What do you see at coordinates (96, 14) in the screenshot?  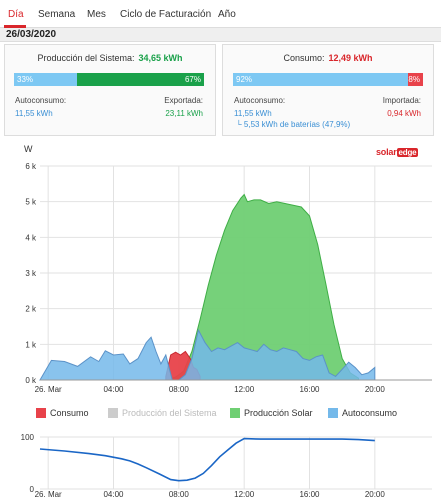 I see `tab-mes: Mes` at bounding box center [96, 14].